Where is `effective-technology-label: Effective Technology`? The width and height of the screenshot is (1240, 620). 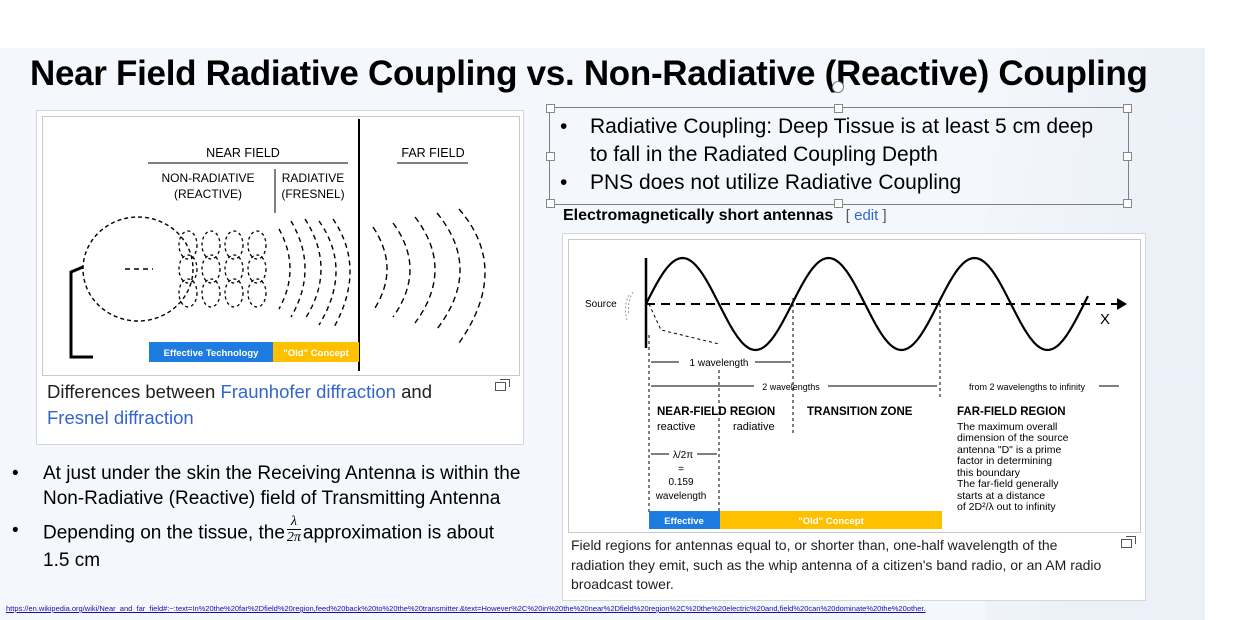
effective-technology-label: Effective Technology is located at coordinates (212, 353).